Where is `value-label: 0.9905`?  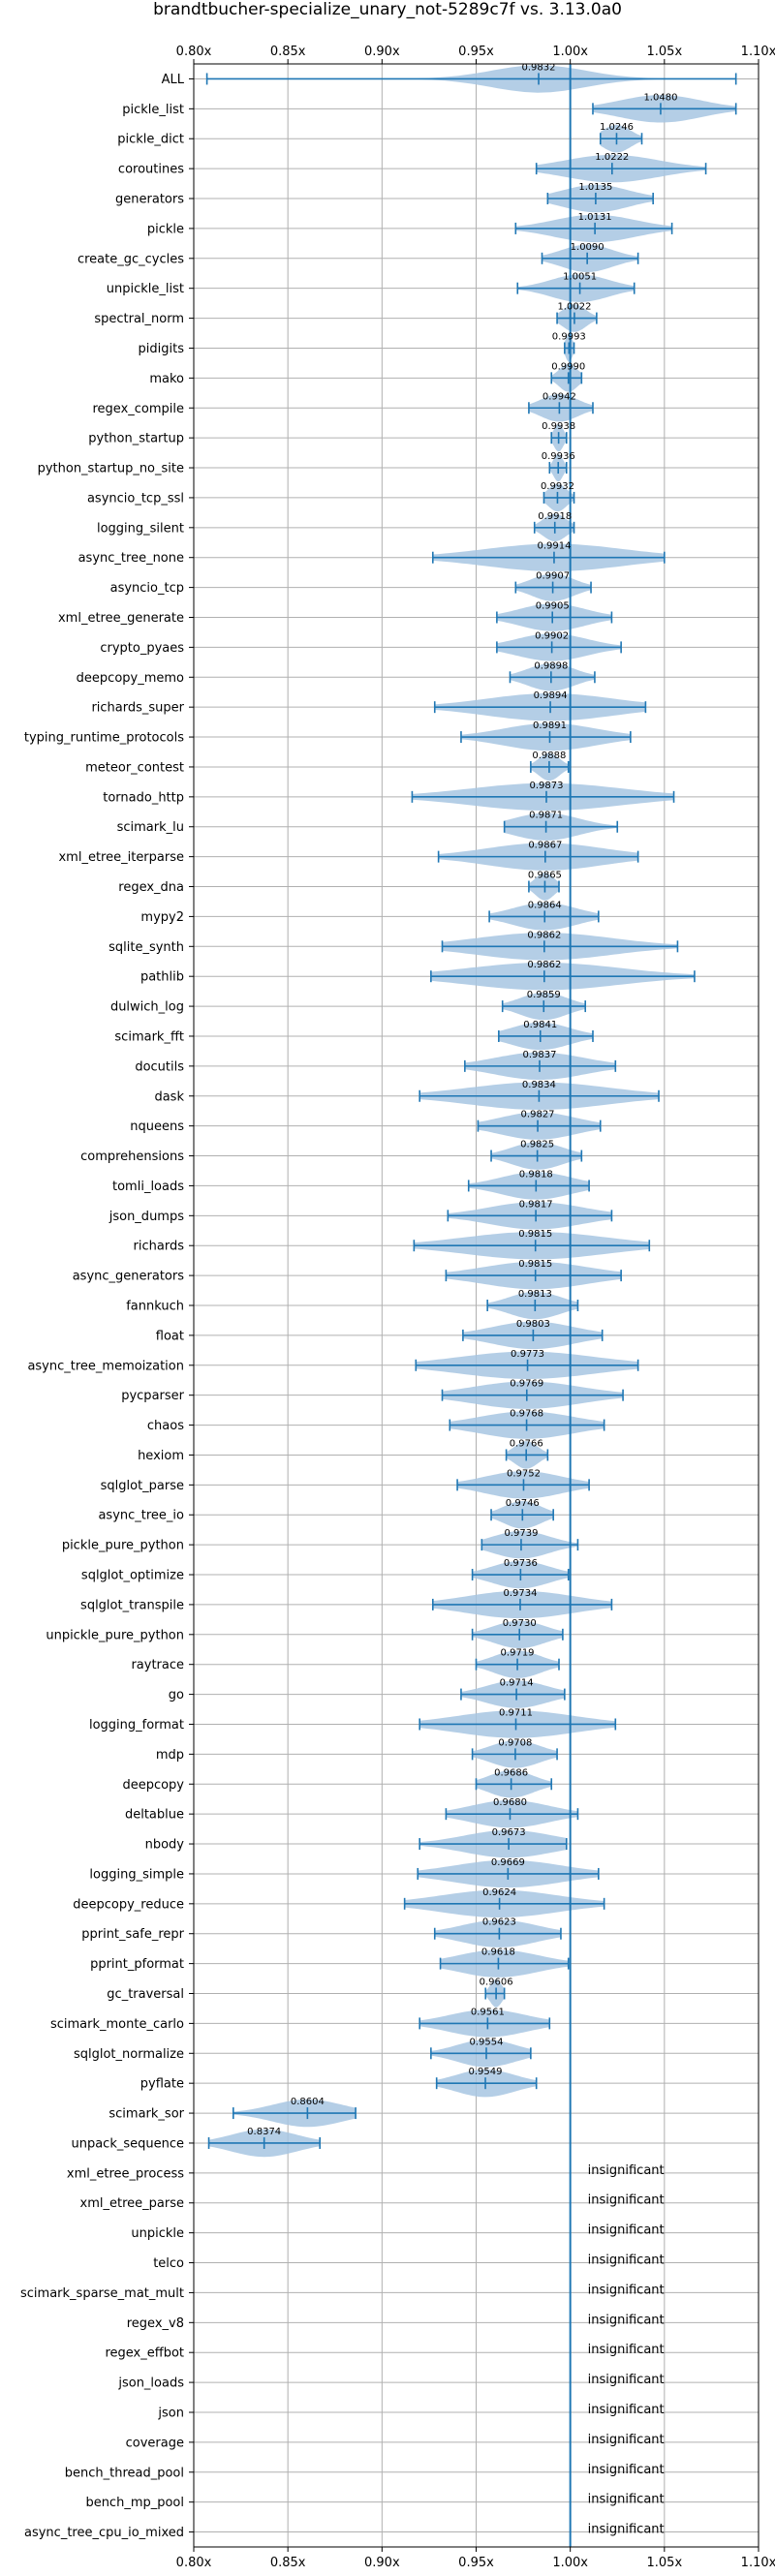
value-label: 0.9905 is located at coordinates (553, 605).